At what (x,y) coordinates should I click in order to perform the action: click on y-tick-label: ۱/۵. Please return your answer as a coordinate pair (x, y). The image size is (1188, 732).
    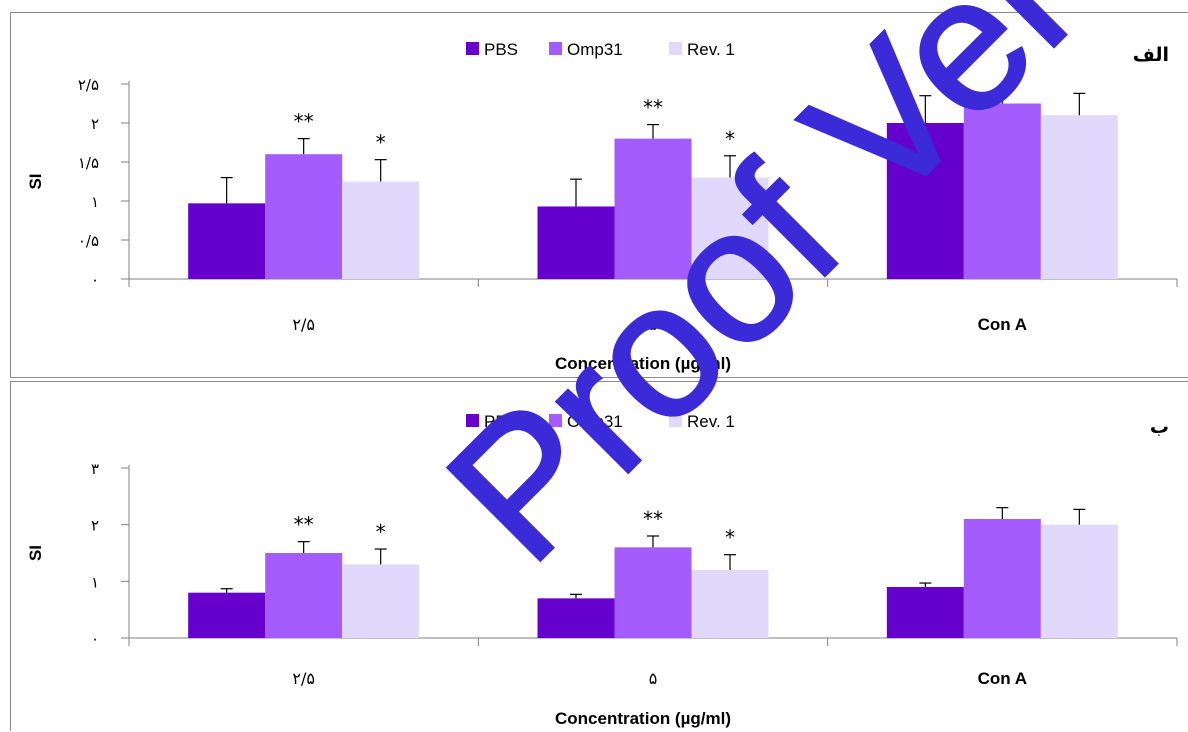
    Looking at the image, I should click on (88, 163).